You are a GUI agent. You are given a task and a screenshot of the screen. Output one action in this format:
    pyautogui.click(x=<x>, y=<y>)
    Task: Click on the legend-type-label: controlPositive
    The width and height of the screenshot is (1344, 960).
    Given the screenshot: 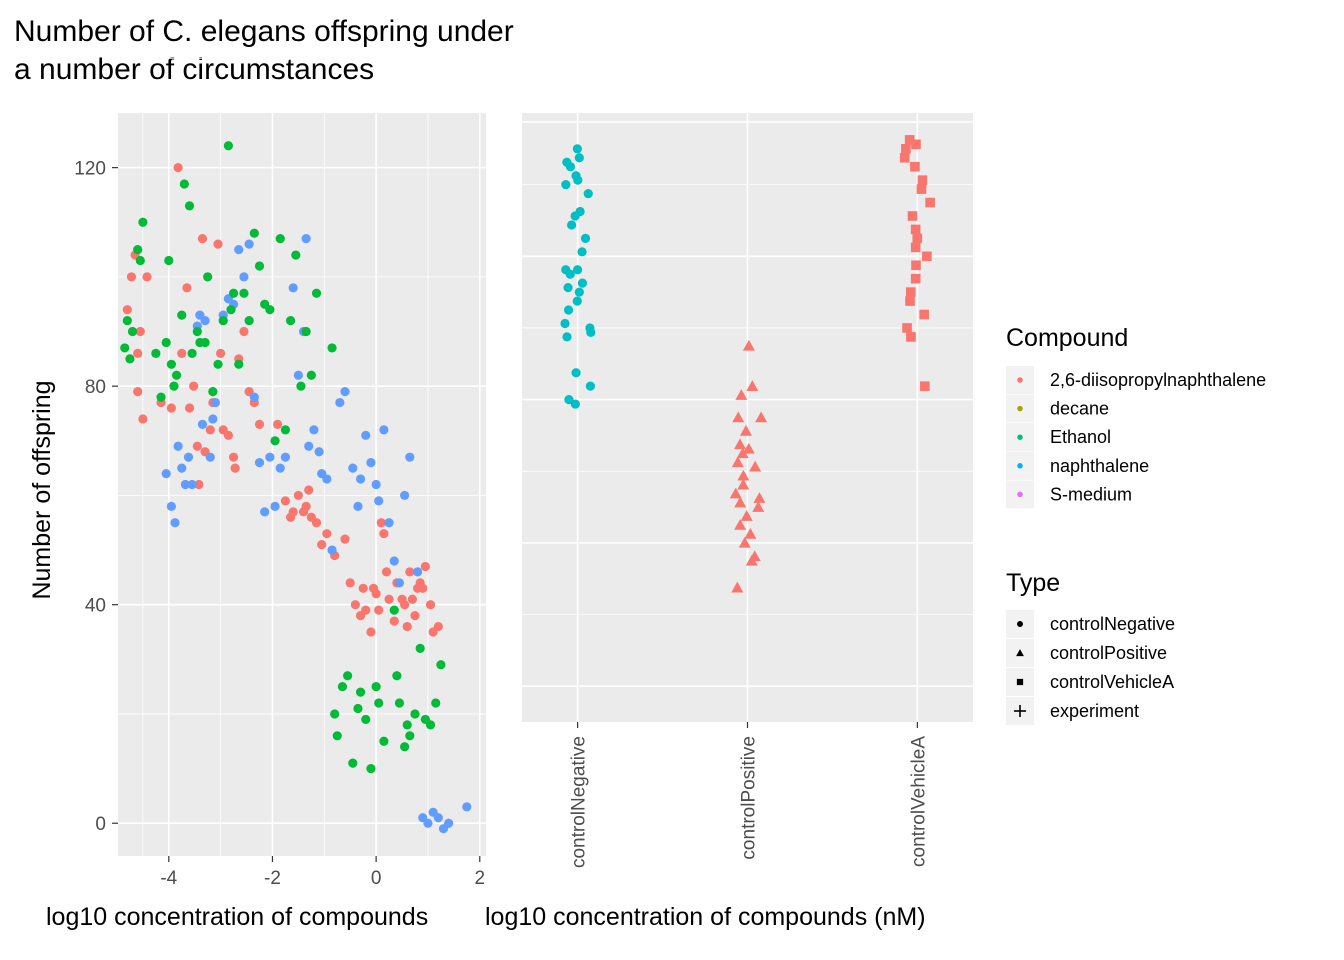 What is the action you would take?
    pyautogui.click(x=1108, y=653)
    